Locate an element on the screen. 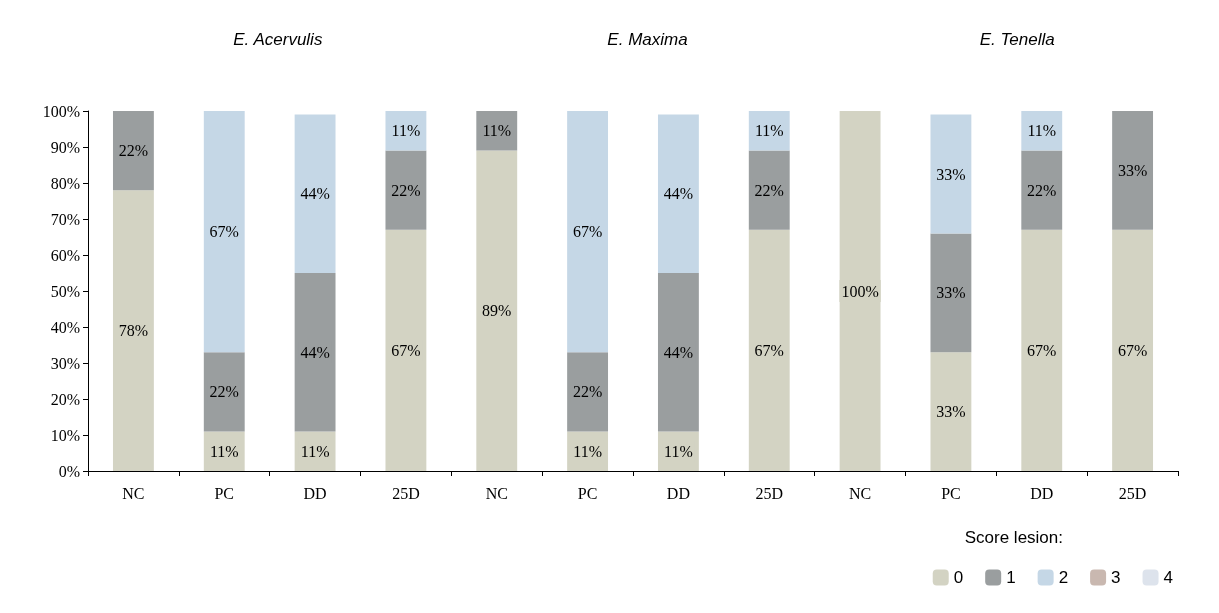 Image resolution: width=1219 pixels, height=613 pixels. legend-label: 1 is located at coordinates (1011, 577).